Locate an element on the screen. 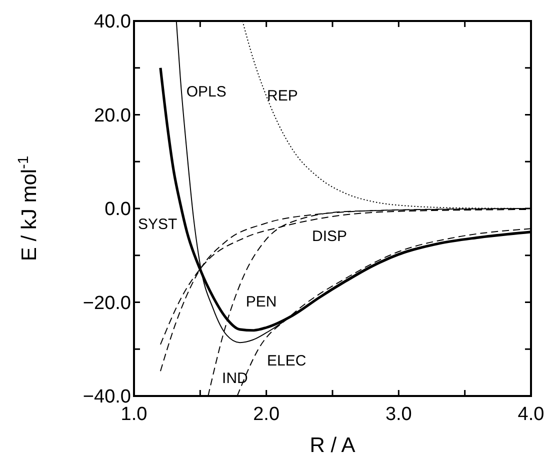 The width and height of the screenshot is (548, 460). x-tick-label: 4.0 is located at coordinates (531, 414).